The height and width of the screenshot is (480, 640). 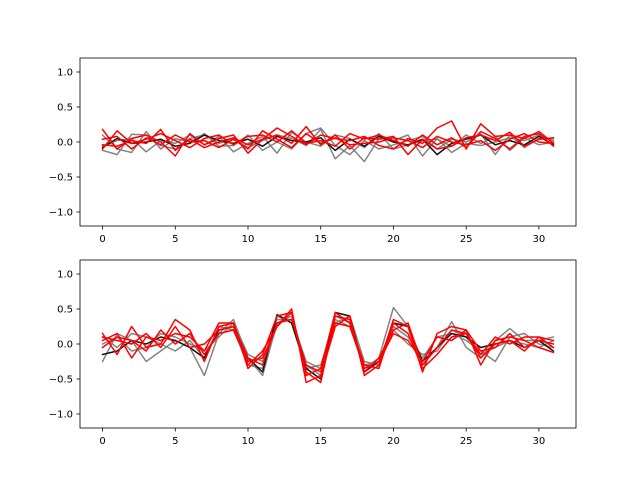 I want to click on top-x-tick-label: 10, so click(x=248, y=239).